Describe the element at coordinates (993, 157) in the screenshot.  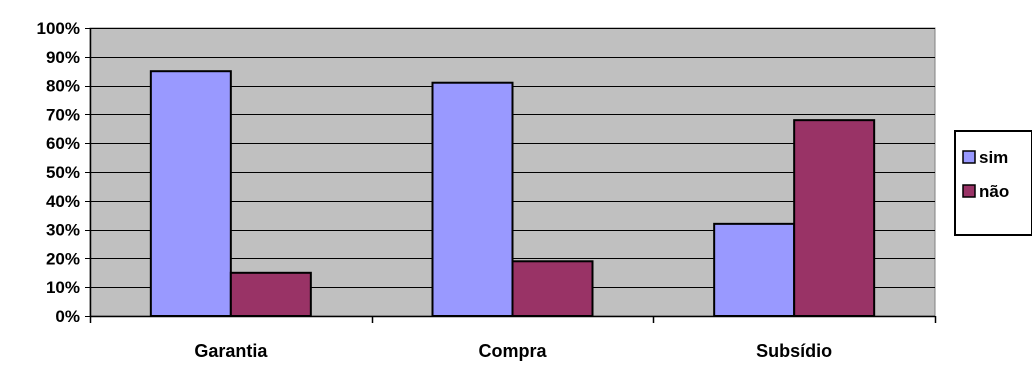
I see `legend-label-sim: sim` at that location.